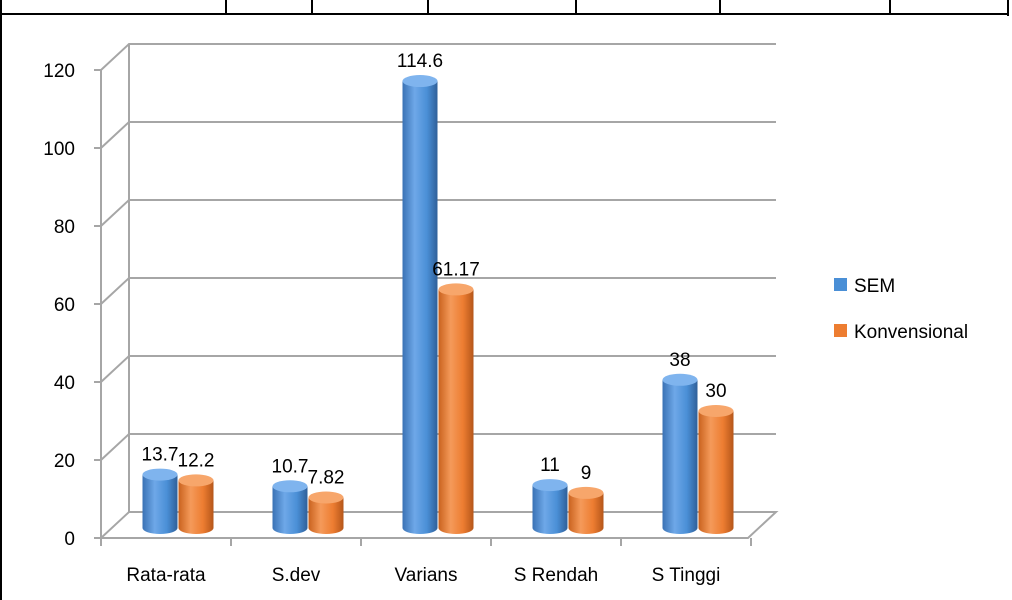 This screenshot has height=600, width=1012. I want to click on data-label: 114.6, so click(420, 61).